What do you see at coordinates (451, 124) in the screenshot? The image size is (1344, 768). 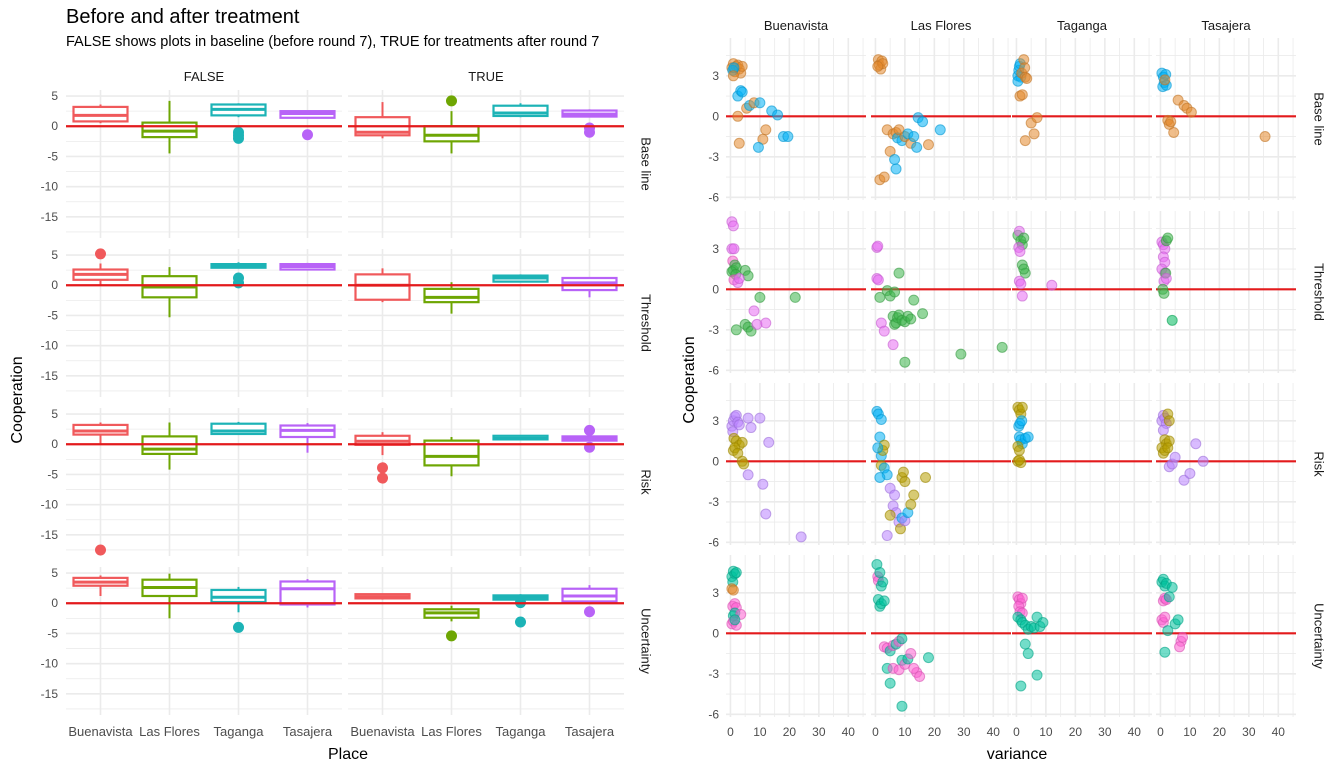 I see `box-base-line-true-las-flores` at bounding box center [451, 124].